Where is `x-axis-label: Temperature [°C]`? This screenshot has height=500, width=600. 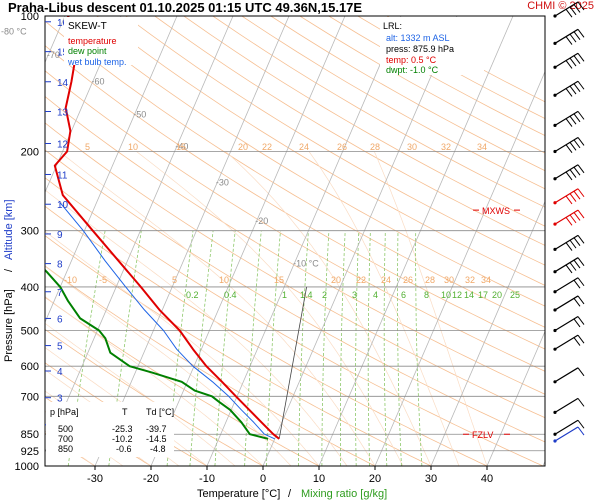
x-axis-label: Temperature [°C] is located at coordinates (238, 494).